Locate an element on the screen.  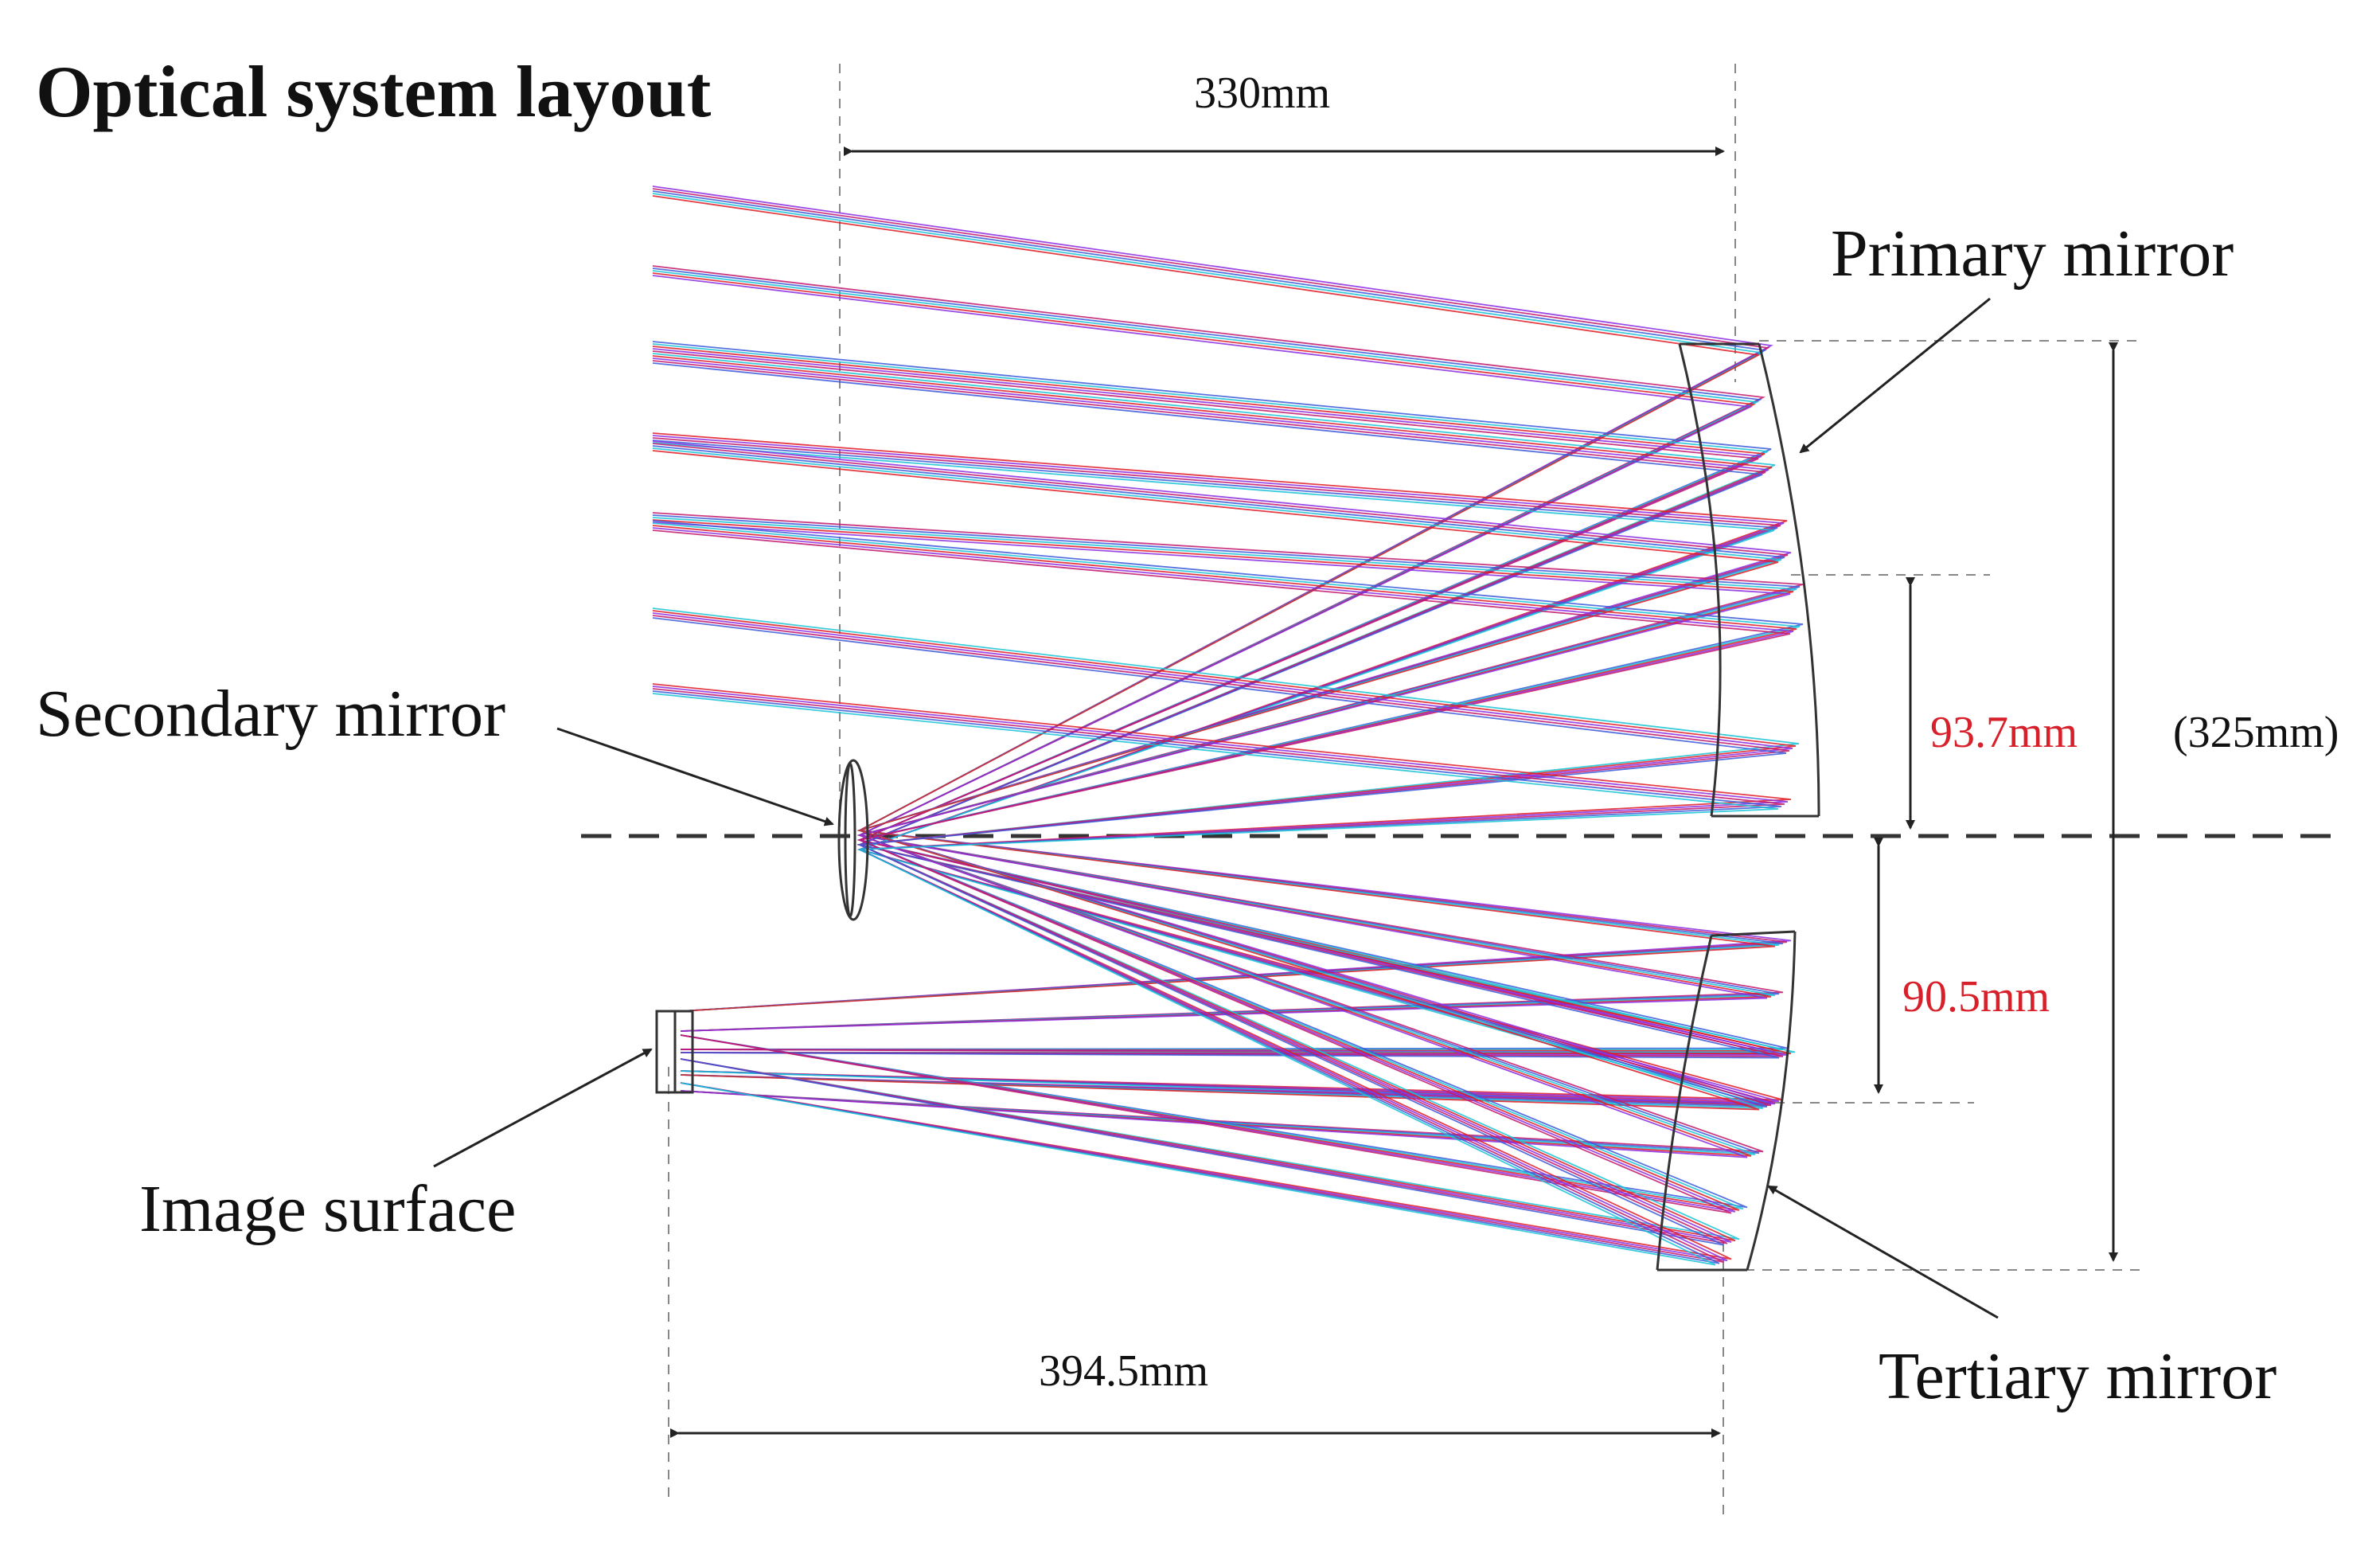
image-surface-shape is located at coordinates (674, 1052).